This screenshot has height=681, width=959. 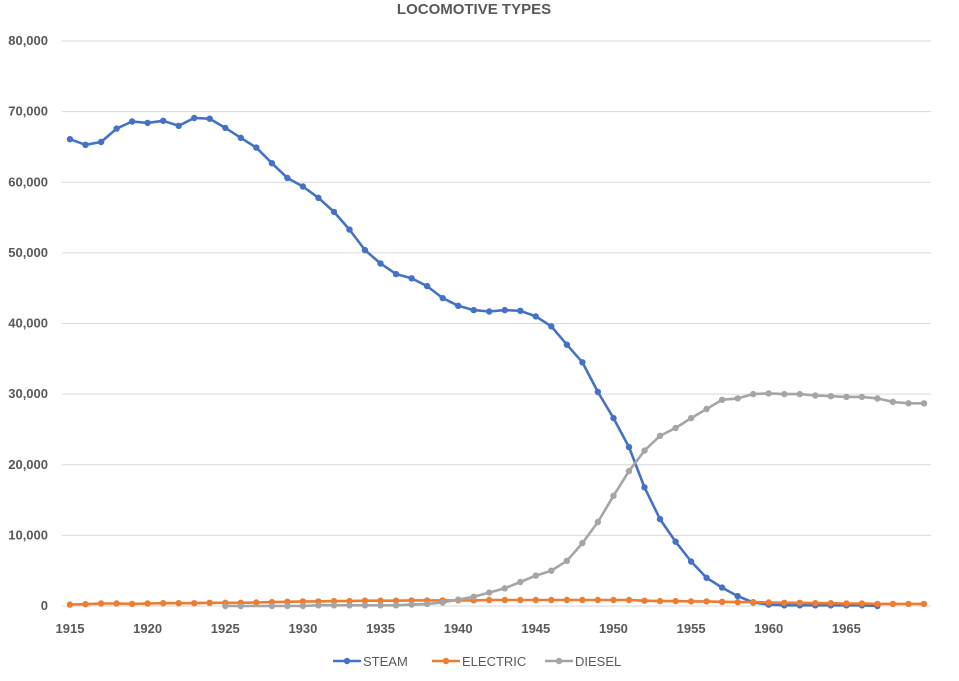 I want to click on x-tick-label: 1915, so click(x=70, y=628).